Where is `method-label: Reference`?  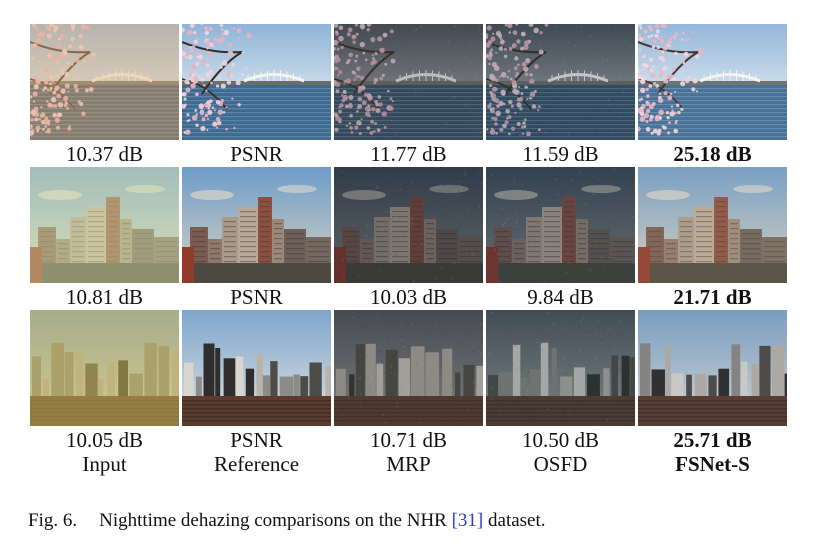
method-label: Reference is located at coordinates (256, 464).